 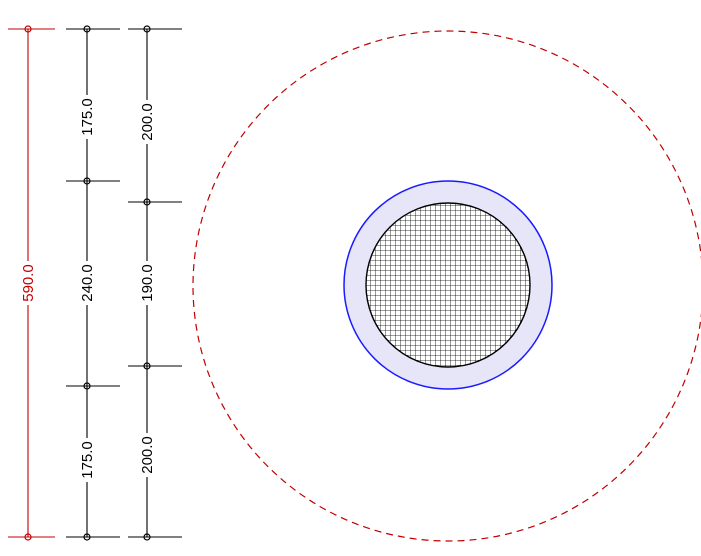 I want to click on overall-tick-top, so click(x=28, y=29).